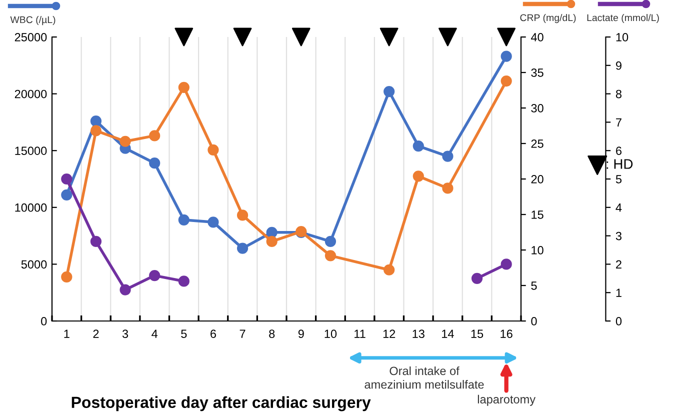  Describe the element at coordinates (44, 321) in the screenshot. I see `y-tick-label: 0` at that location.